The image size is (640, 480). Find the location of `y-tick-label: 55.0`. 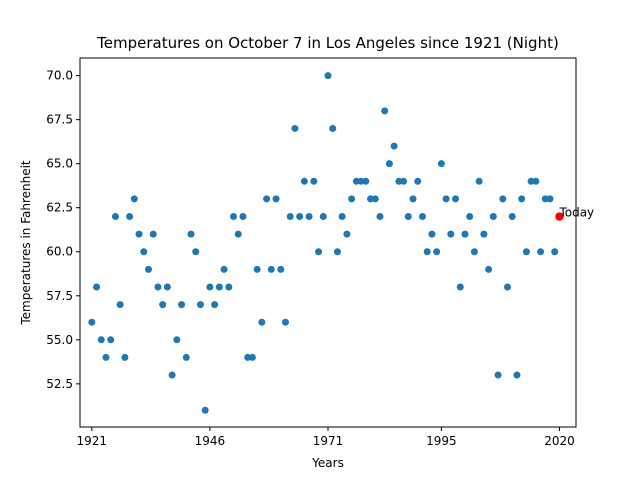

y-tick-label: 55.0 is located at coordinates (59, 340).